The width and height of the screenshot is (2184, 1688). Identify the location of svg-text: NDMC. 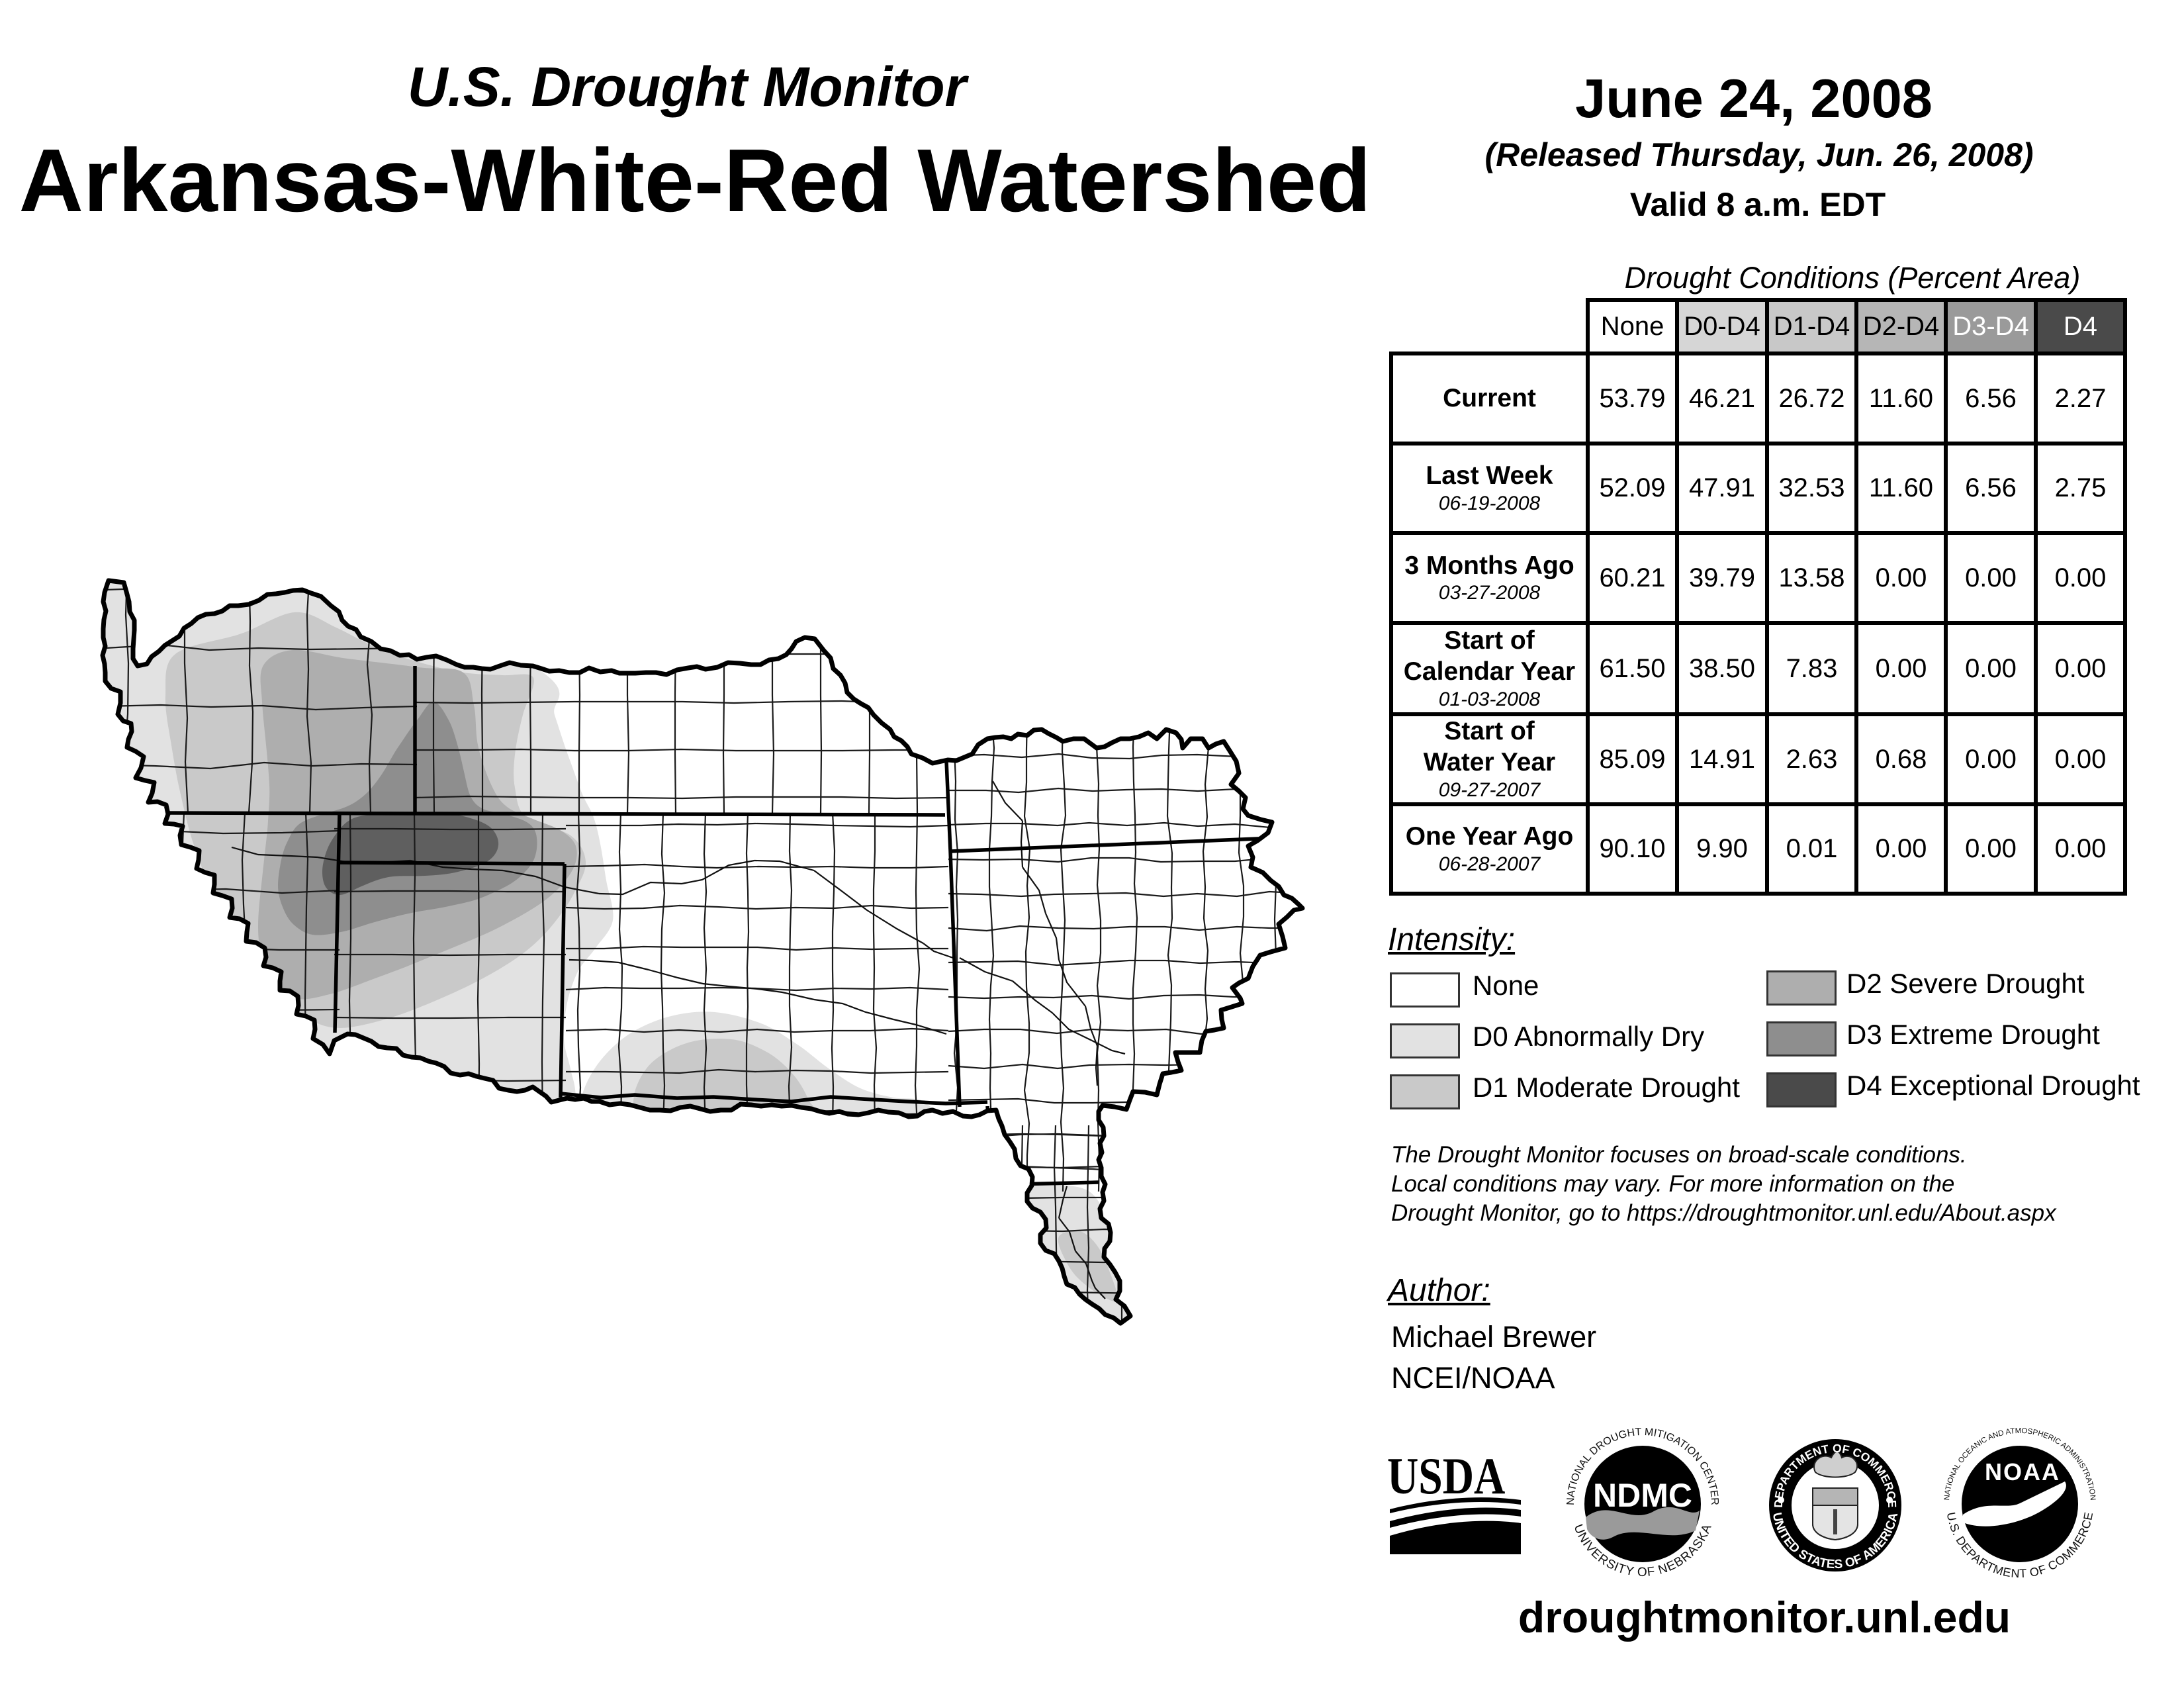
(1642, 1495).